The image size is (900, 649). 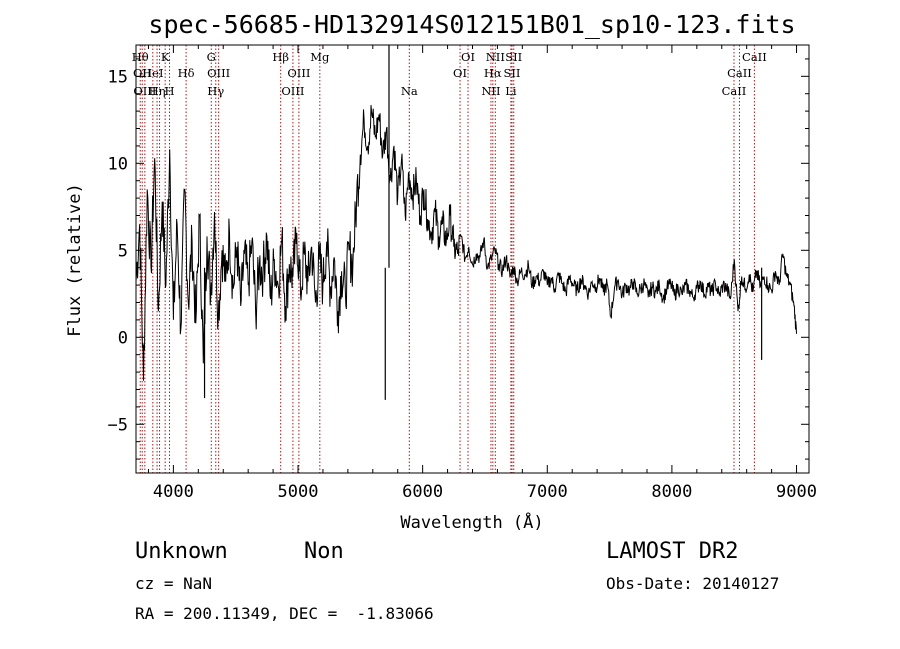 I want to click on x-axis-label: Wavelength (Å), so click(x=471, y=522).